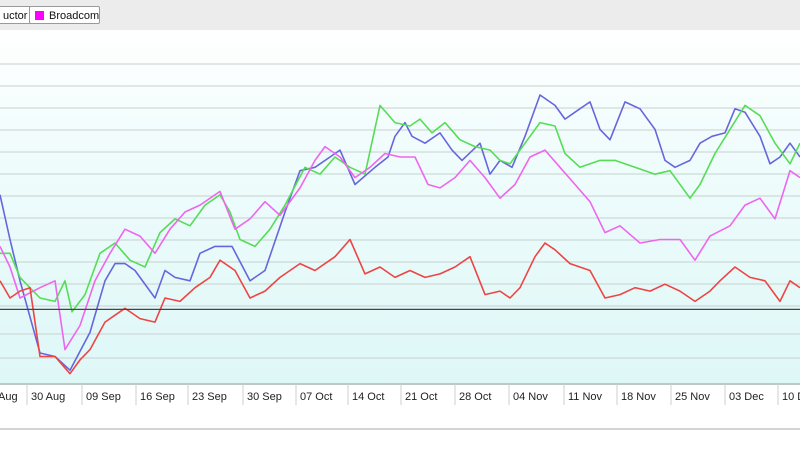  Describe the element at coordinates (103, 397) in the screenshot. I see `x-tick-label: 09 Sep` at that location.